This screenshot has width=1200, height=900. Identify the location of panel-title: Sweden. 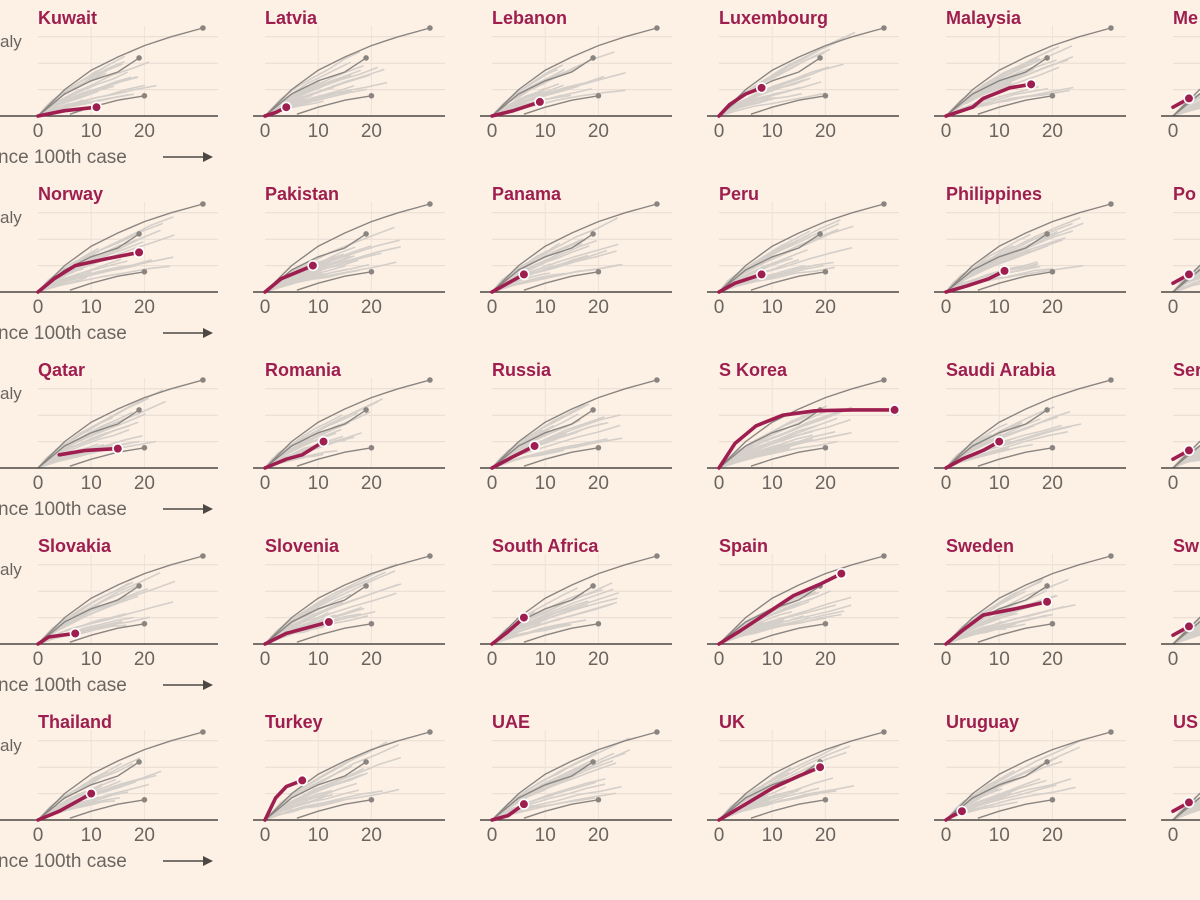
(980, 546).